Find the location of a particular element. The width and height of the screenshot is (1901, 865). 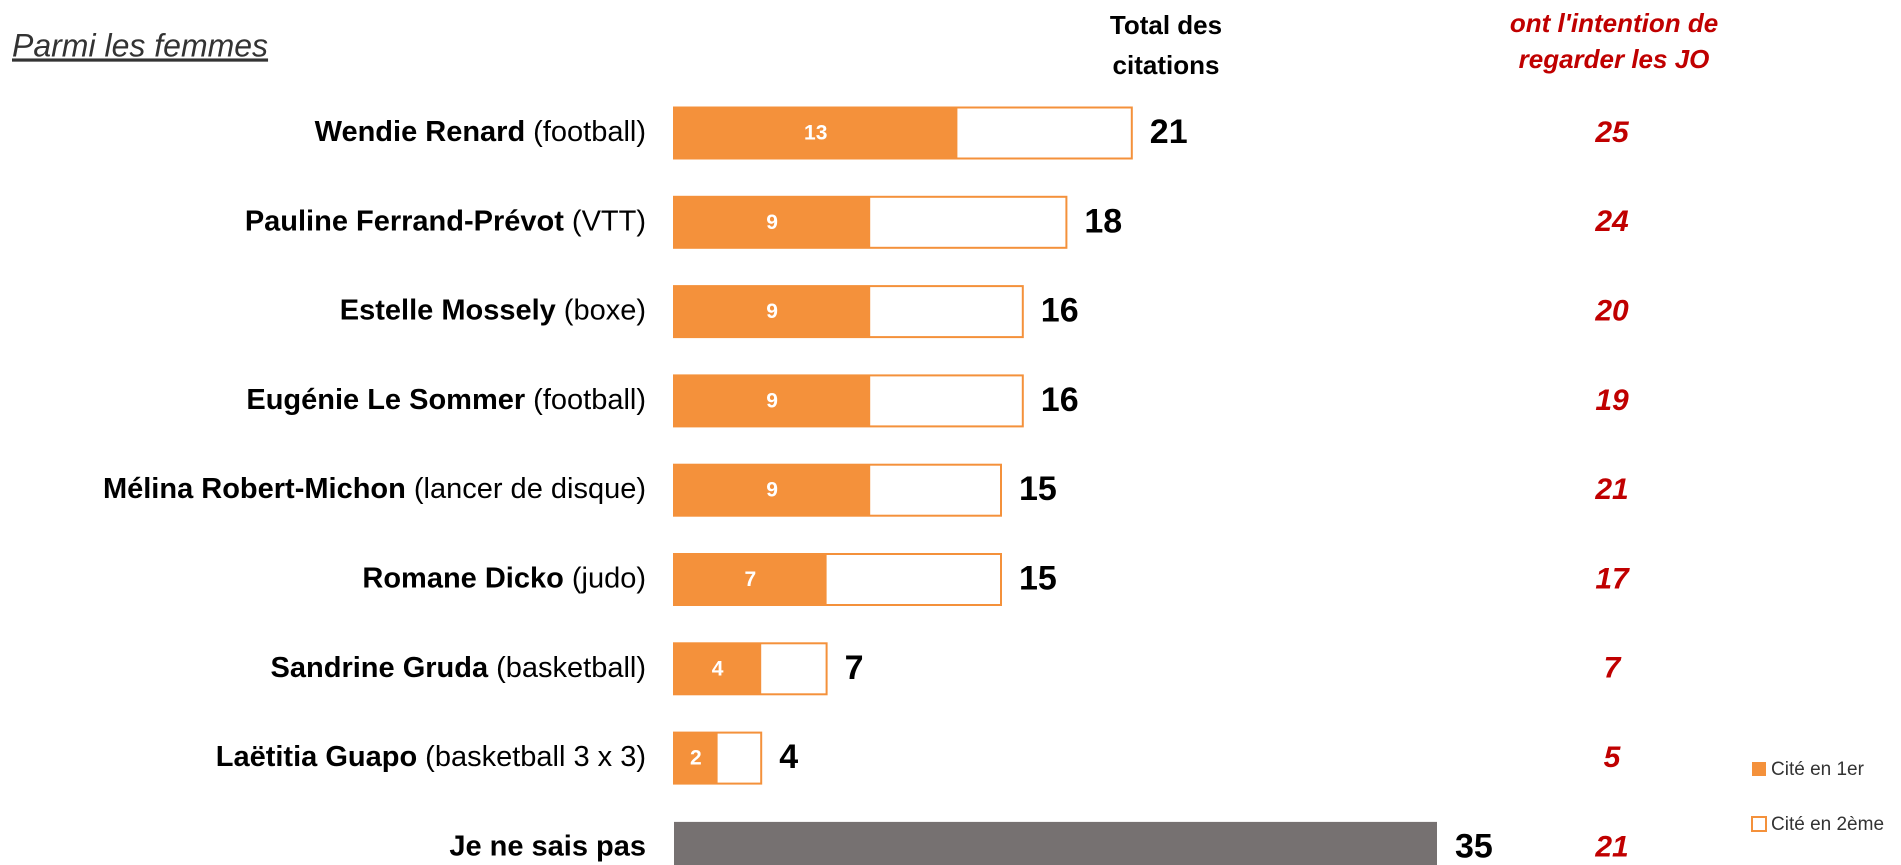

total-header: citations is located at coordinates (1166, 65).